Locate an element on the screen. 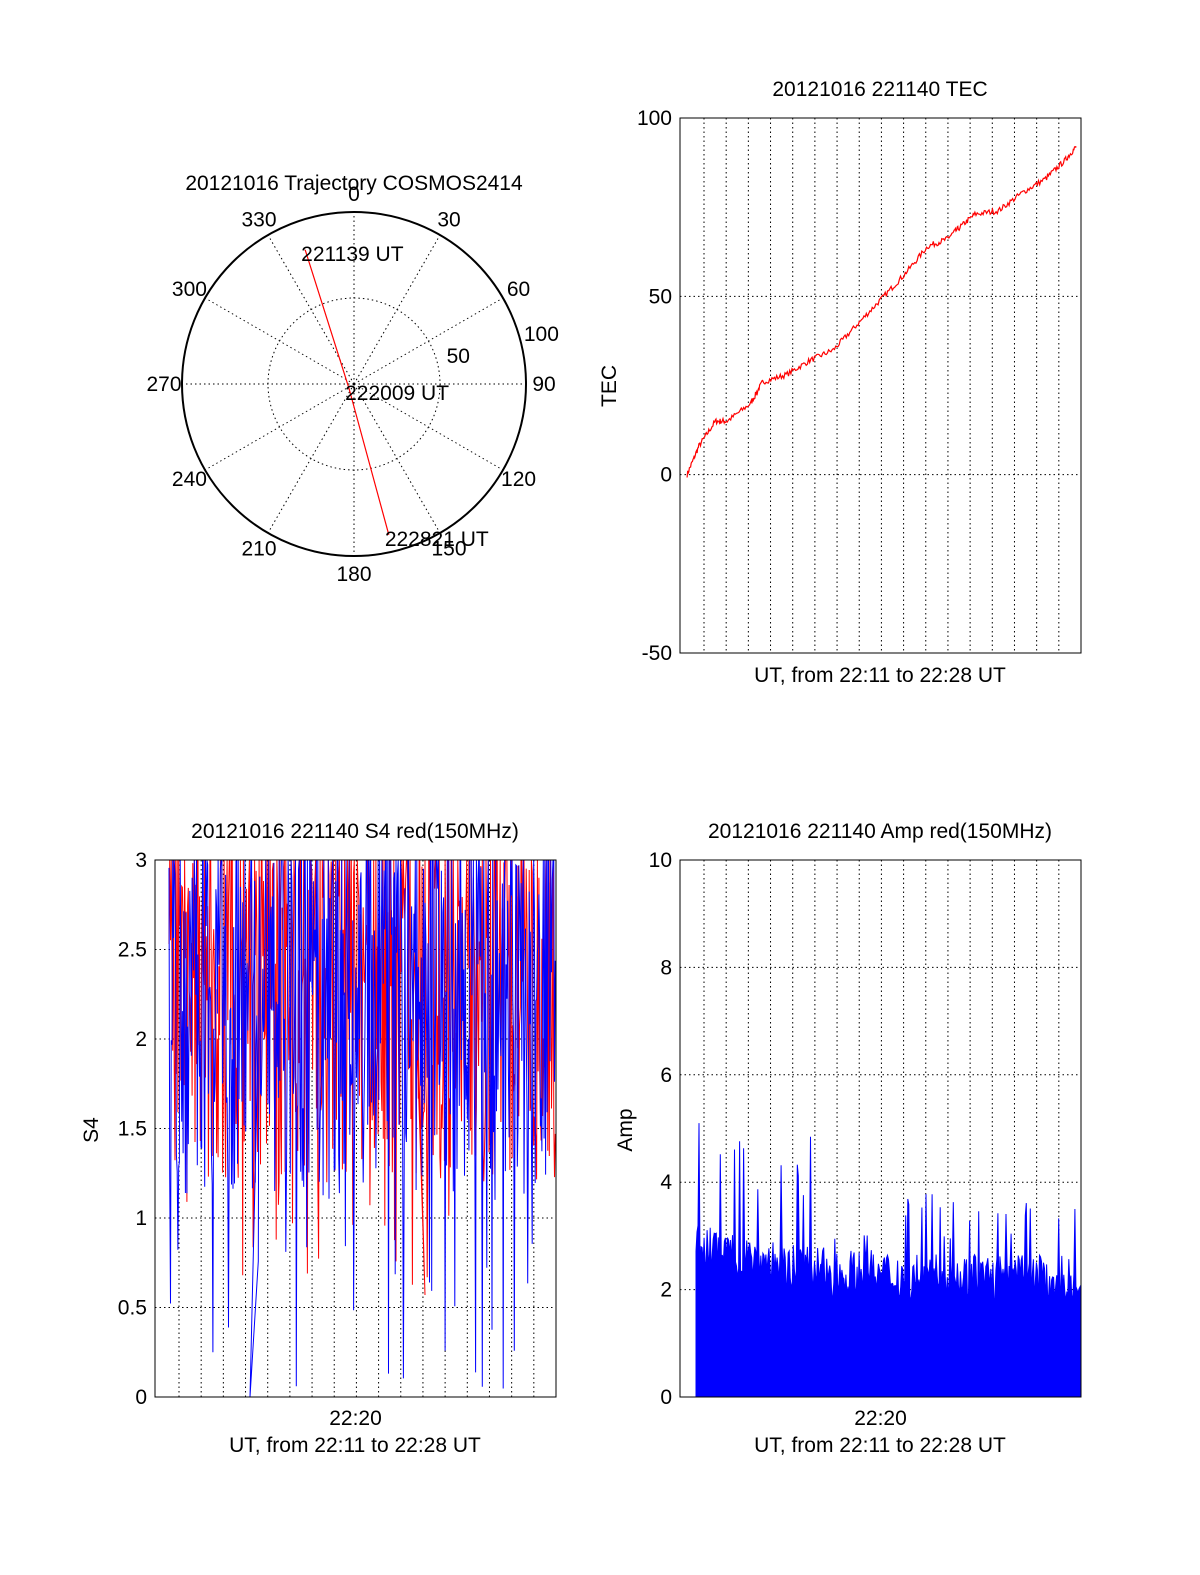  tec-ytick-label: 100 is located at coordinates (654, 118).